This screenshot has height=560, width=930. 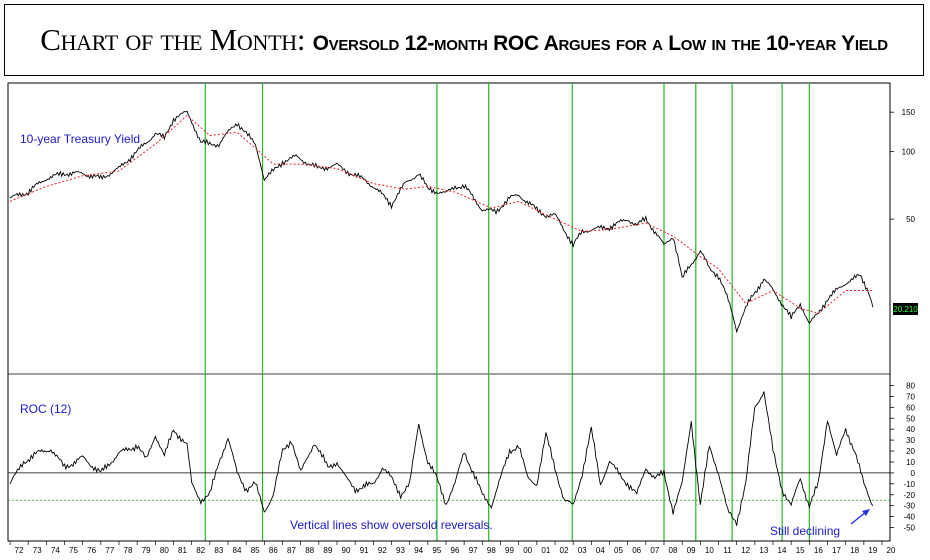 I want to click on x-tick-label: 95, so click(x=436, y=550).